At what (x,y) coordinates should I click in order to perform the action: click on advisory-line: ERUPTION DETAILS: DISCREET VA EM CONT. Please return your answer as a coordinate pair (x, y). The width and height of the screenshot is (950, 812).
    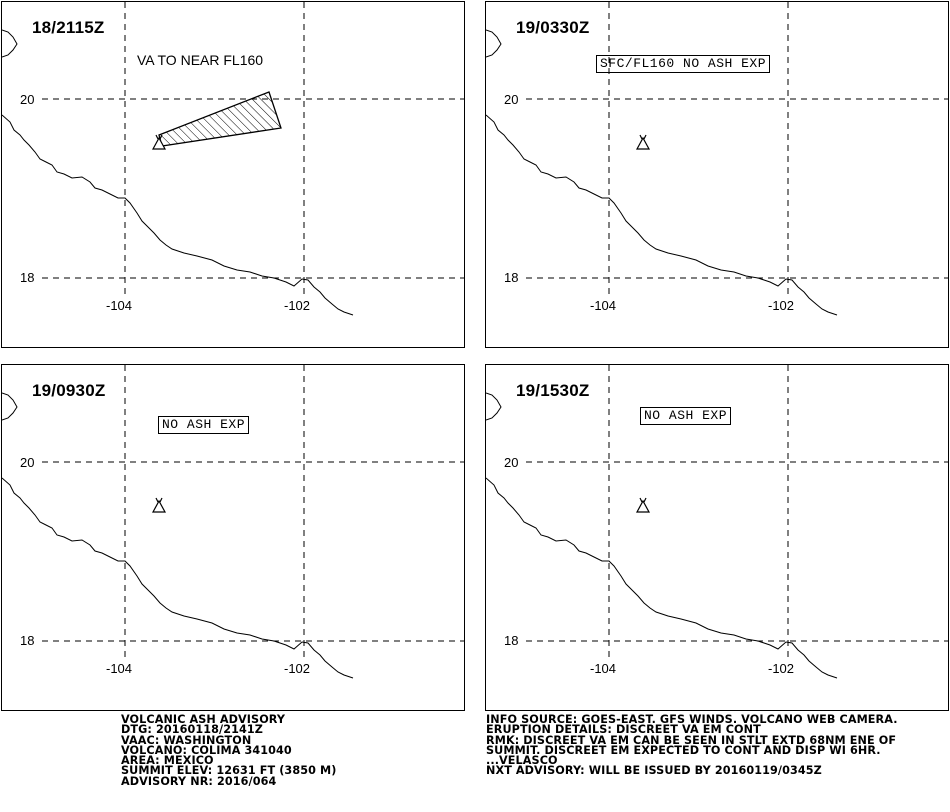
    Looking at the image, I should click on (623, 730).